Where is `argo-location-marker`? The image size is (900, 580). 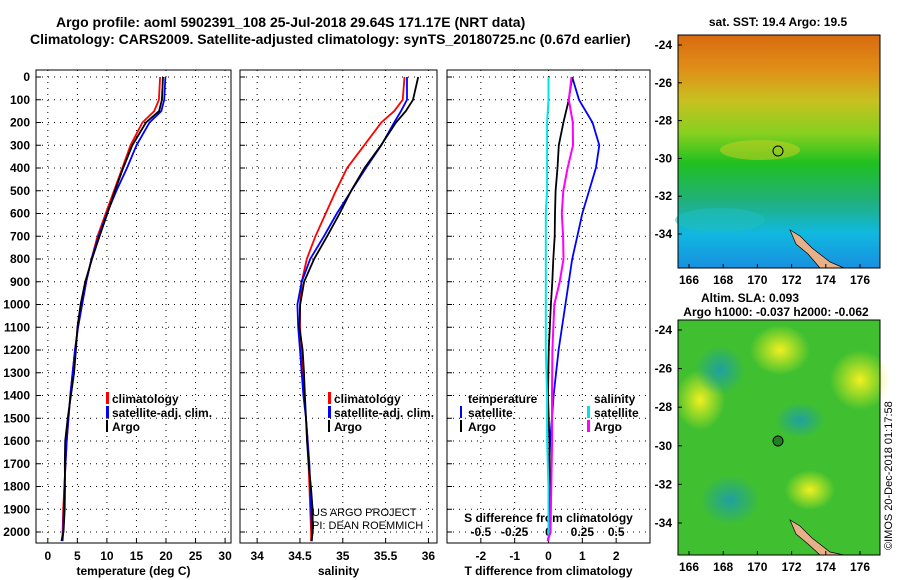 argo-location-marker is located at coordinates (778, 151).